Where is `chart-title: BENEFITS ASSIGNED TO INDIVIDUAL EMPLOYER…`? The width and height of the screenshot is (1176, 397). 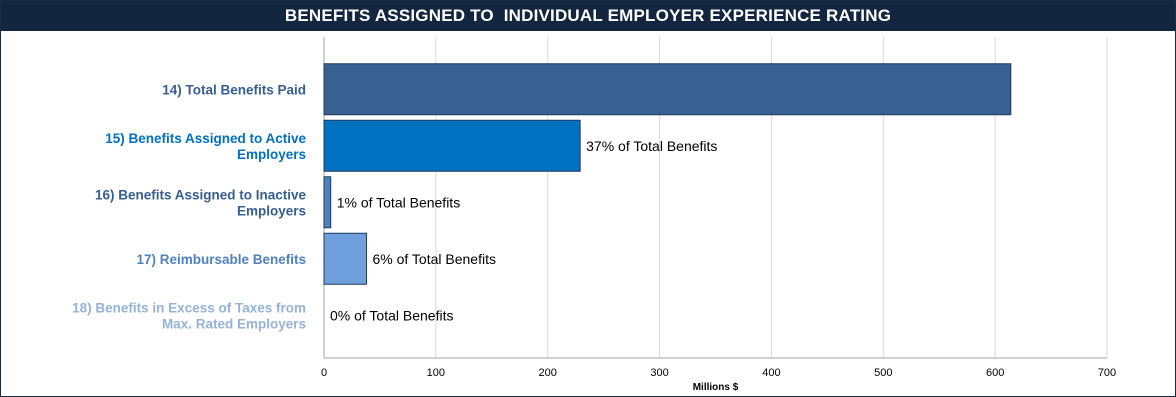 chart-title: BENEFITS ASSIGNED TO INDIVIDUAL EMPLOYER… is located at coordinates (588, 16).